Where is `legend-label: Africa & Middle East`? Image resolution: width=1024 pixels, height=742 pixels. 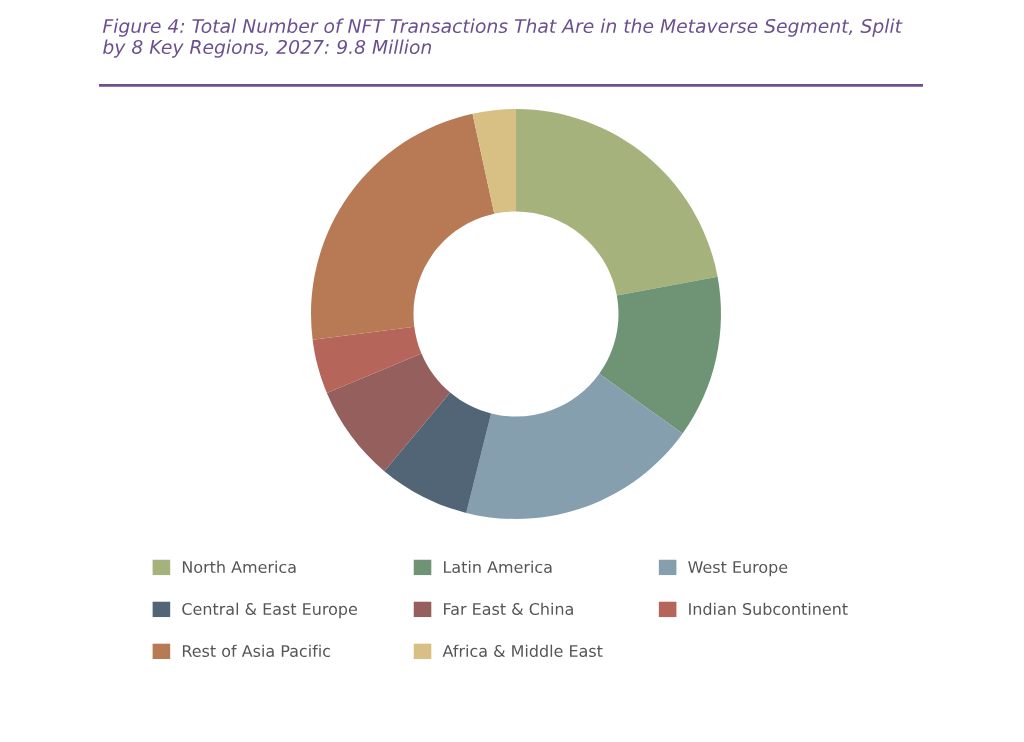 legend-label: Africa & Middle East is located at coordinates (522, 651).